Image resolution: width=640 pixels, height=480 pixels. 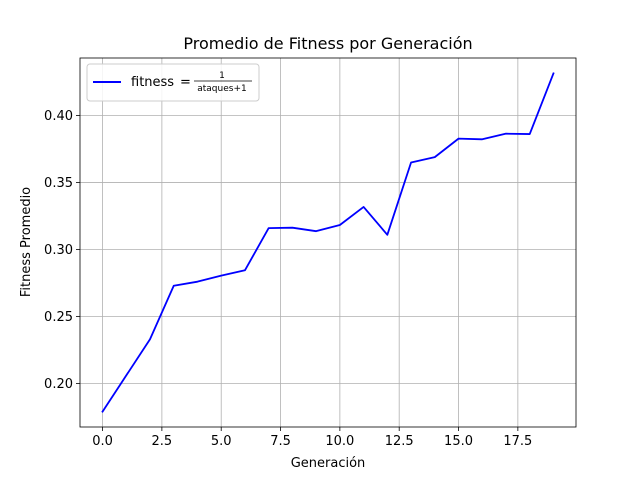 I want to click on y-tick-label: 0.35, so click(x=58, y=183).